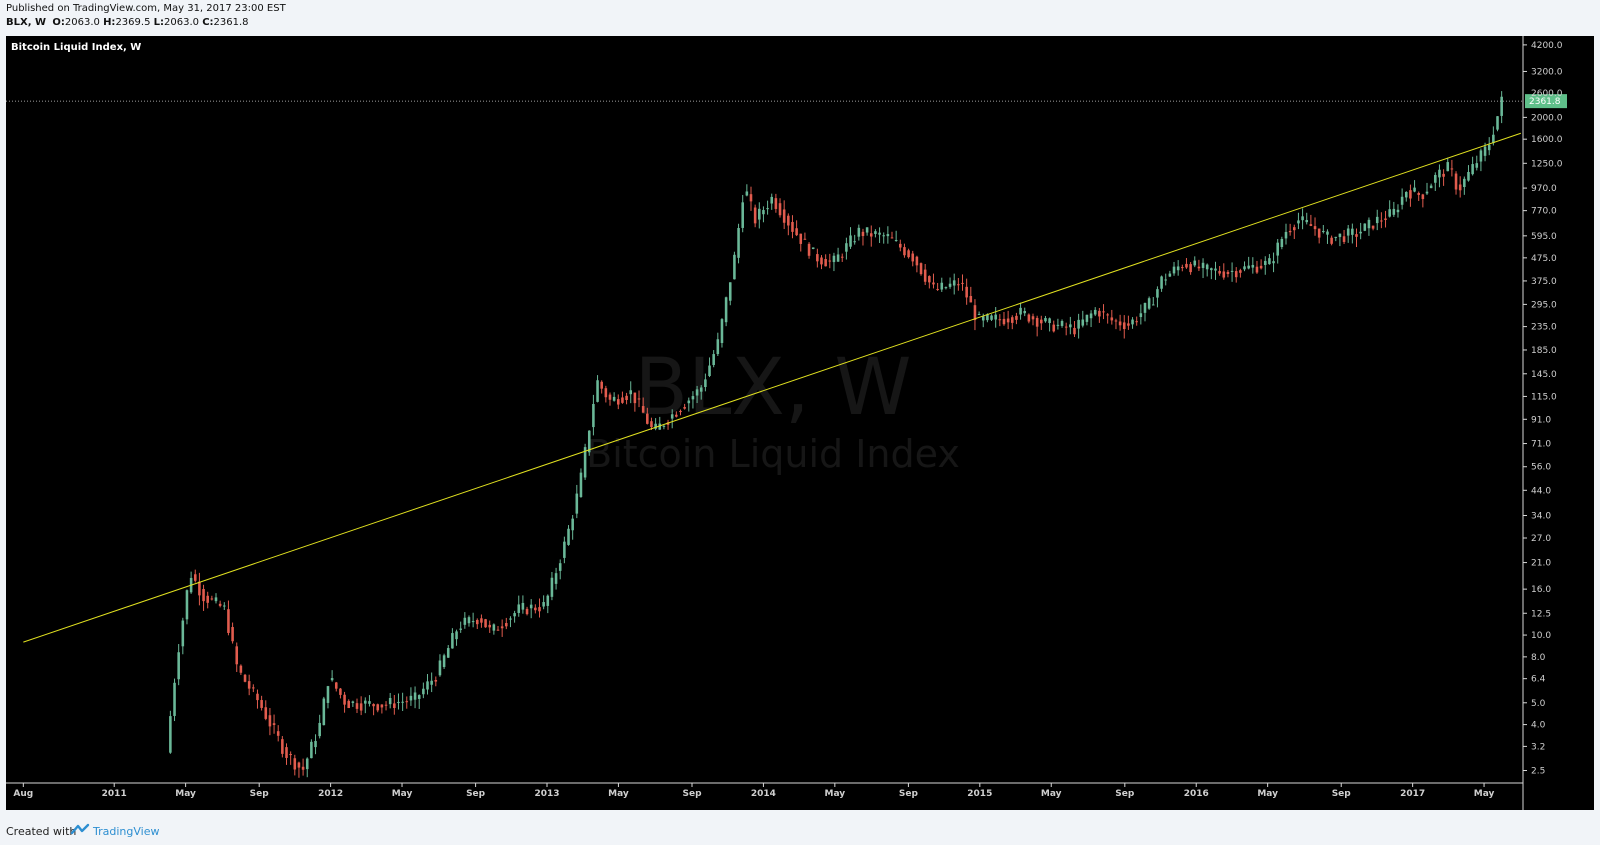 This screenshot has height=845, width=1600. Describe the element at coordinates (1544, 375) in the screenshot. I see `y-tick-label: 145.0` at that location.